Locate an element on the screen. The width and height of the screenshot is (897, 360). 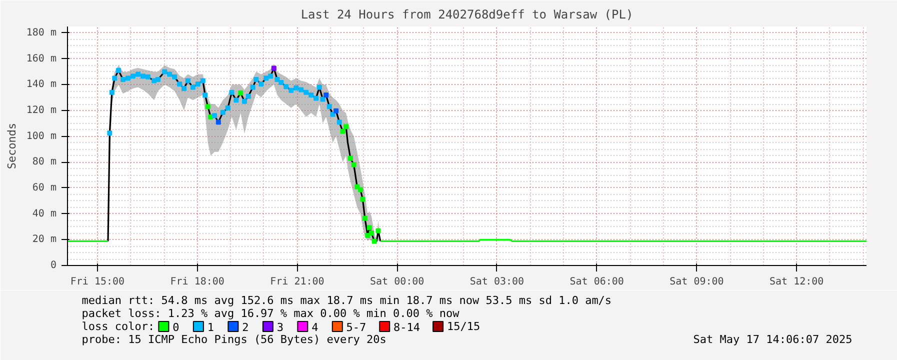
text: probe: 15 ICMP Echo Pings (56 Bytes) every 20s is located at coordinates (234, 339).